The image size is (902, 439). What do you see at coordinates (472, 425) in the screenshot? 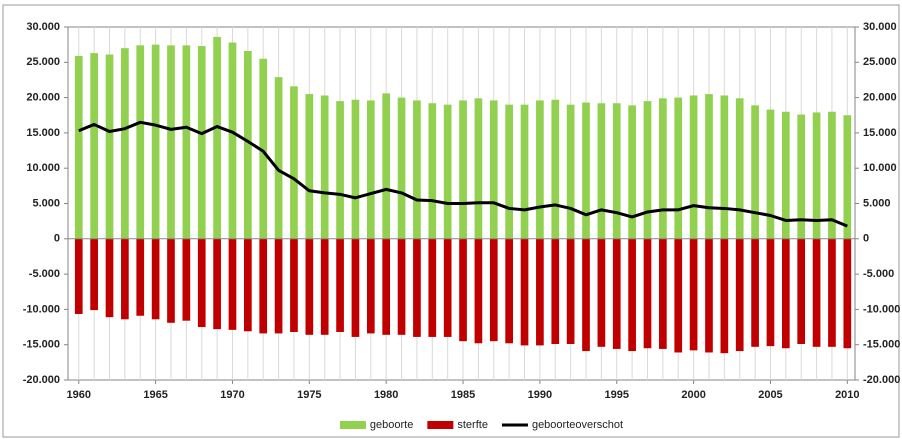
I see `legend-label: sterfte` at bounding box center [472, 425].